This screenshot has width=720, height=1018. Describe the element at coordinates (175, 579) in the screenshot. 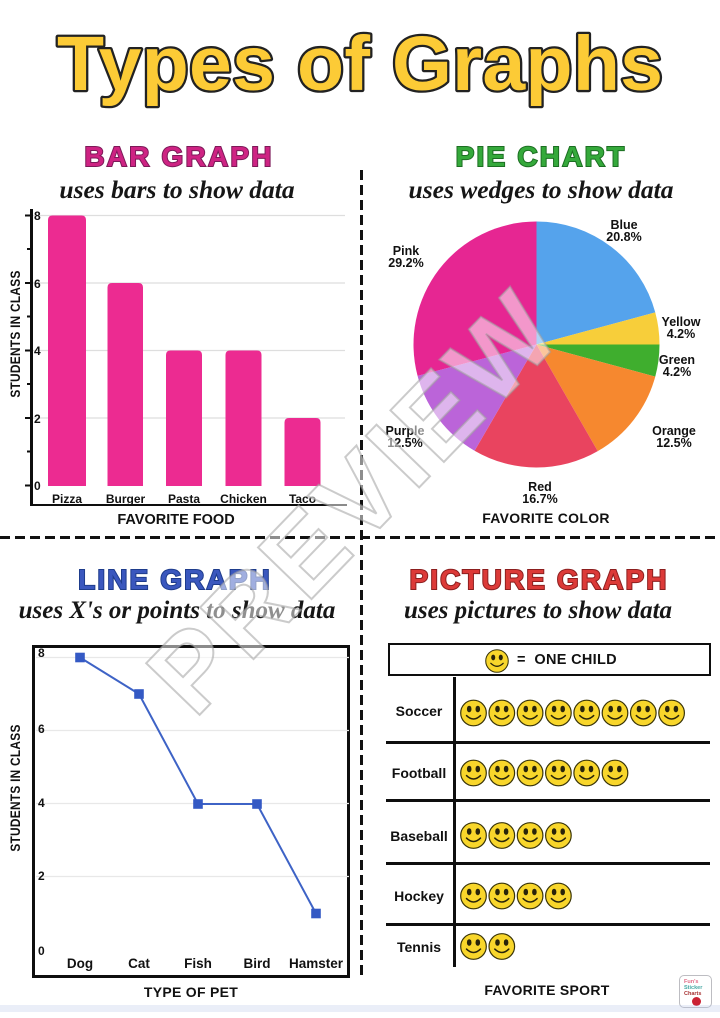

I see `svg-text: LINE GRAPH` at that location.